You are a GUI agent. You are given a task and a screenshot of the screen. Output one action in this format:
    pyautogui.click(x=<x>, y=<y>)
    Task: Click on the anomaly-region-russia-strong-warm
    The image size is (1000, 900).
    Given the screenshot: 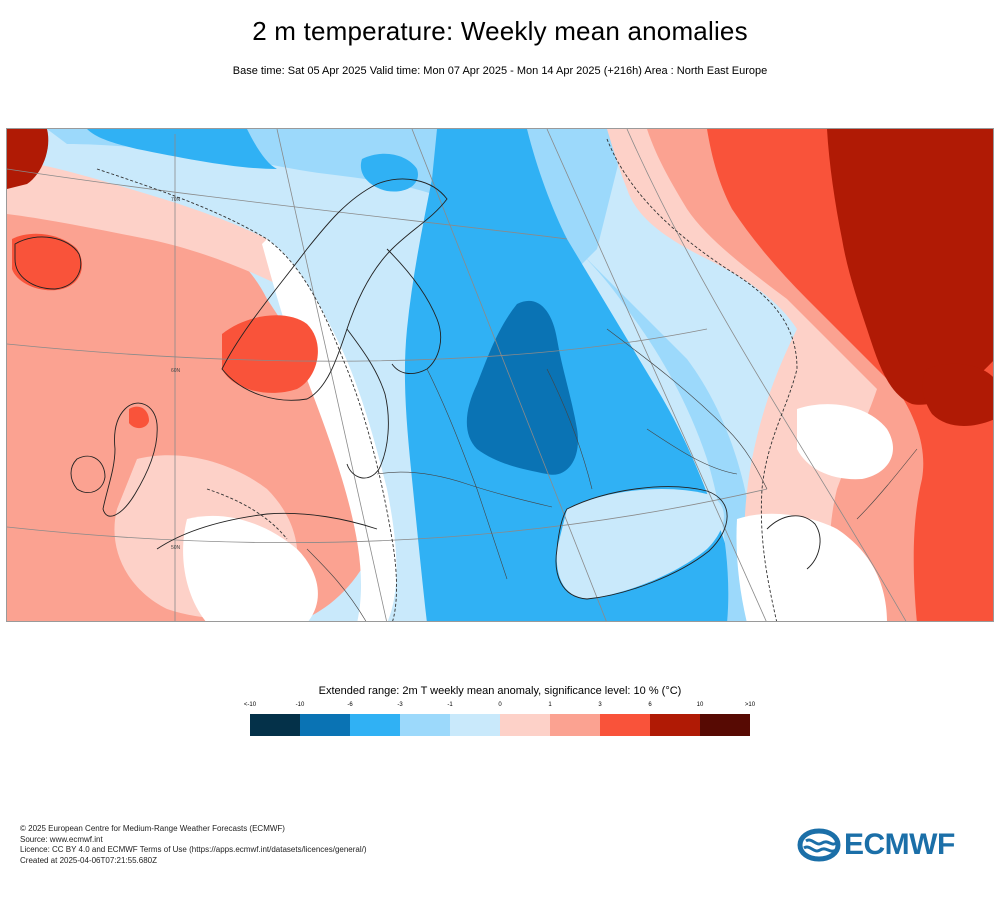 What is the action you would take?
    pyautogui.click(x=910, y=267)
    